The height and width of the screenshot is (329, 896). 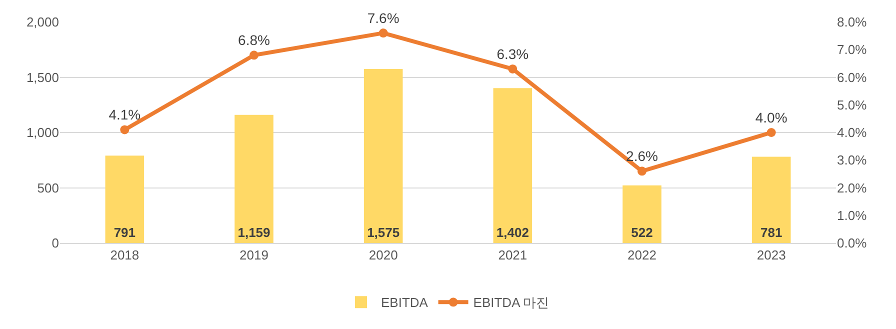 I want to click on data-label: 4.1%, so click(x=124, y=114).